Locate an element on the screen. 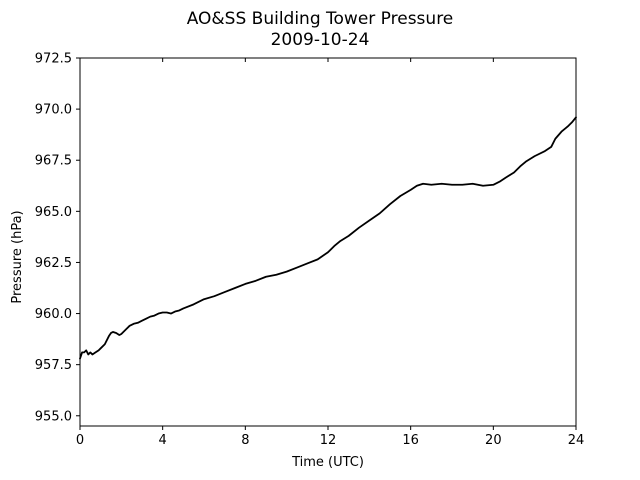  x-tick-label: 24 is located at coordinates (576, 440).